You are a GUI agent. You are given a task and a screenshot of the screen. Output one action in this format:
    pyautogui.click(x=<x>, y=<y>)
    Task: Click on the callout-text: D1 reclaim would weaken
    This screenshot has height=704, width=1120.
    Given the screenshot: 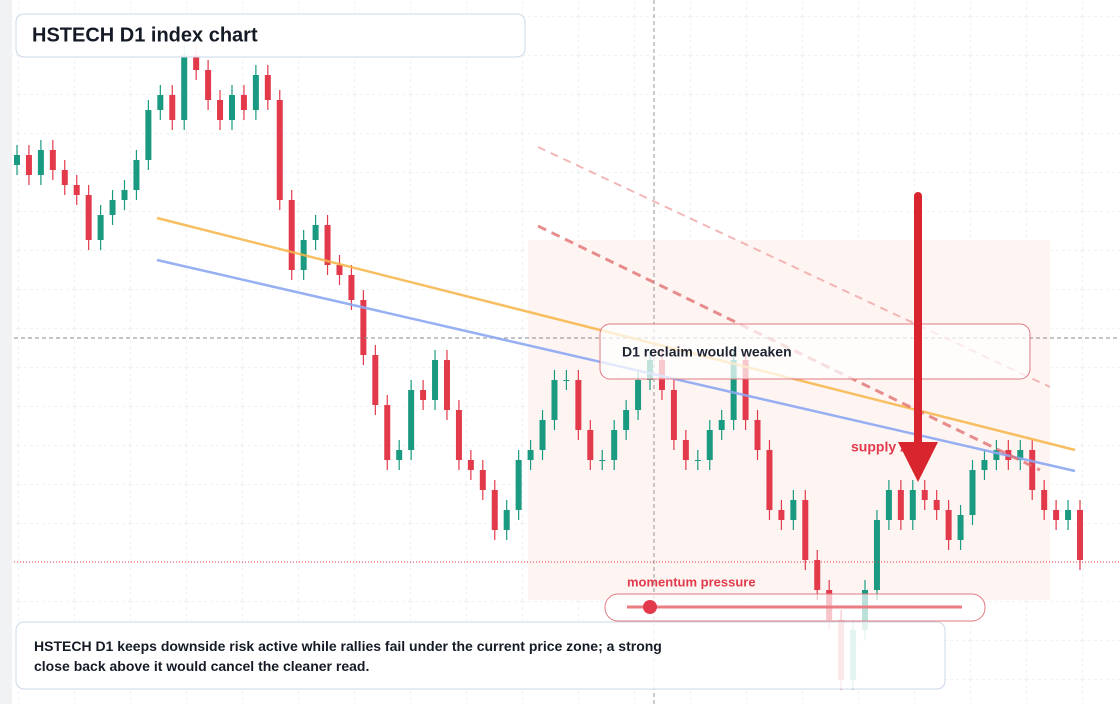 What is the action you would take?
    pyautogui.click(x=707, y=352)
    